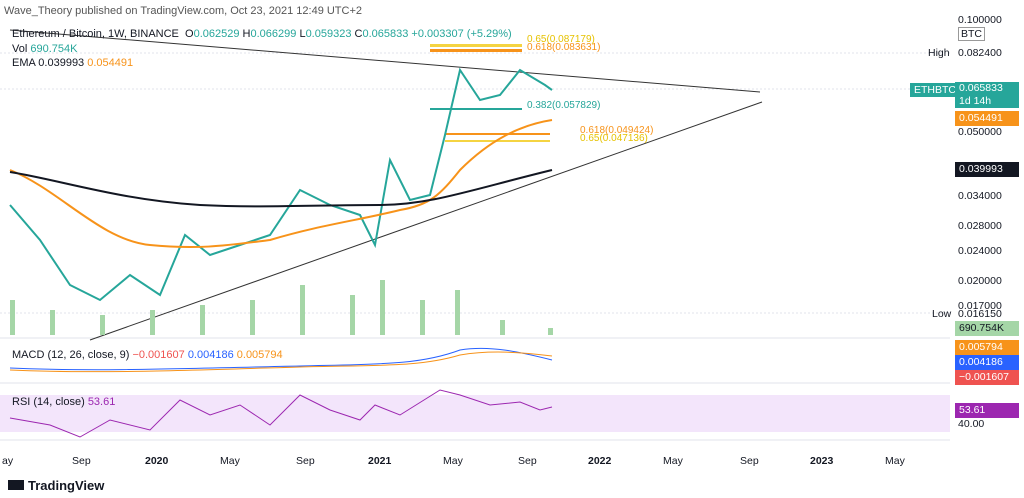  What do you see at coordinates (600, 461) in the screenshot?
I see `time-label: 2022` at bounding box center [600, 461].